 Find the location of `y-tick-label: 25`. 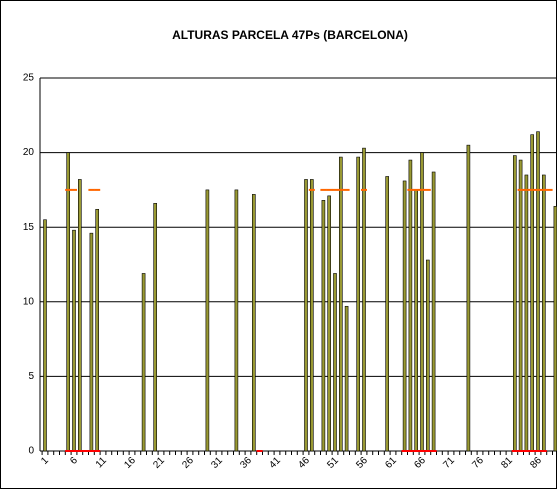

y-tick-label: 25 is located at coordinates (29, 78).